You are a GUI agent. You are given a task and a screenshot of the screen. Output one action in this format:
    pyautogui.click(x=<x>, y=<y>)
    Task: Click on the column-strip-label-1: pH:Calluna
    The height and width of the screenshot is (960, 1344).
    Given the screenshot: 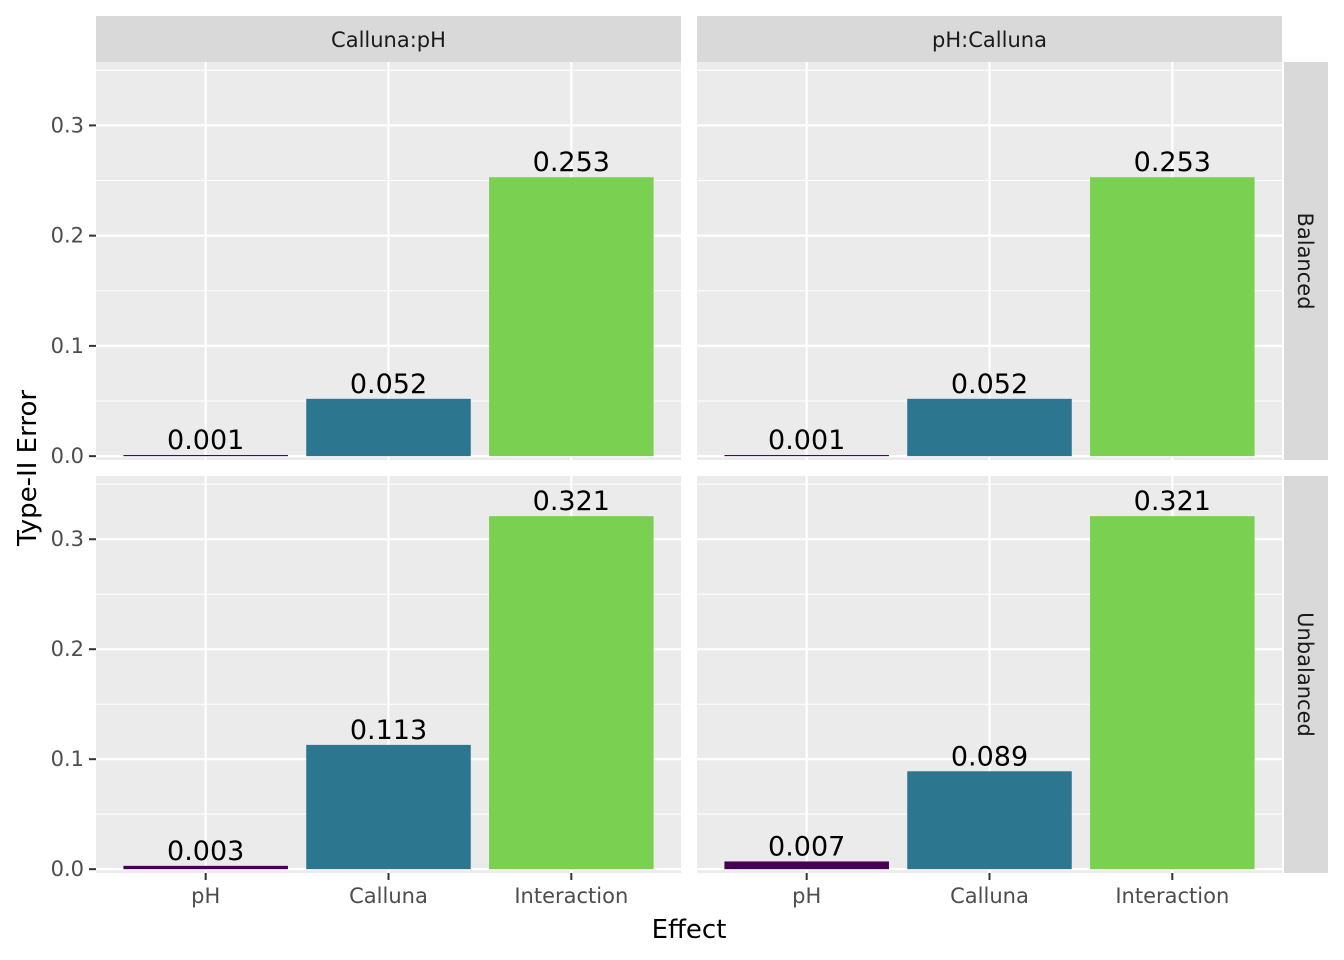 What is the action you would take?
    pyautogui.click(x=989, y=40)
    